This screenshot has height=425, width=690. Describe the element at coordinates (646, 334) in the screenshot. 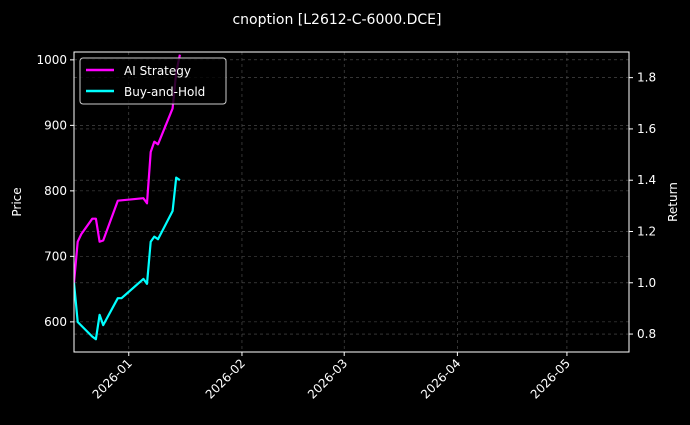

I see `y-right-tick-label: 0.8` at that location.